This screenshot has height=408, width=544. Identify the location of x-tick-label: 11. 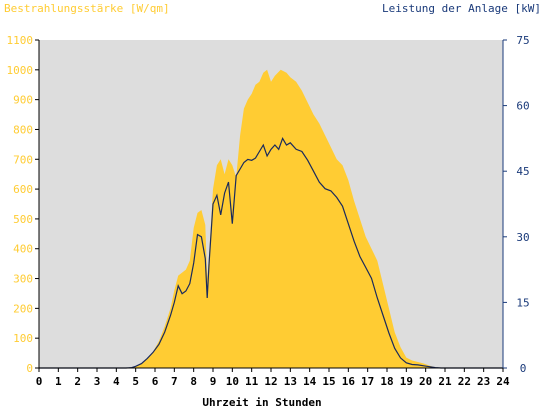
(252, 381).